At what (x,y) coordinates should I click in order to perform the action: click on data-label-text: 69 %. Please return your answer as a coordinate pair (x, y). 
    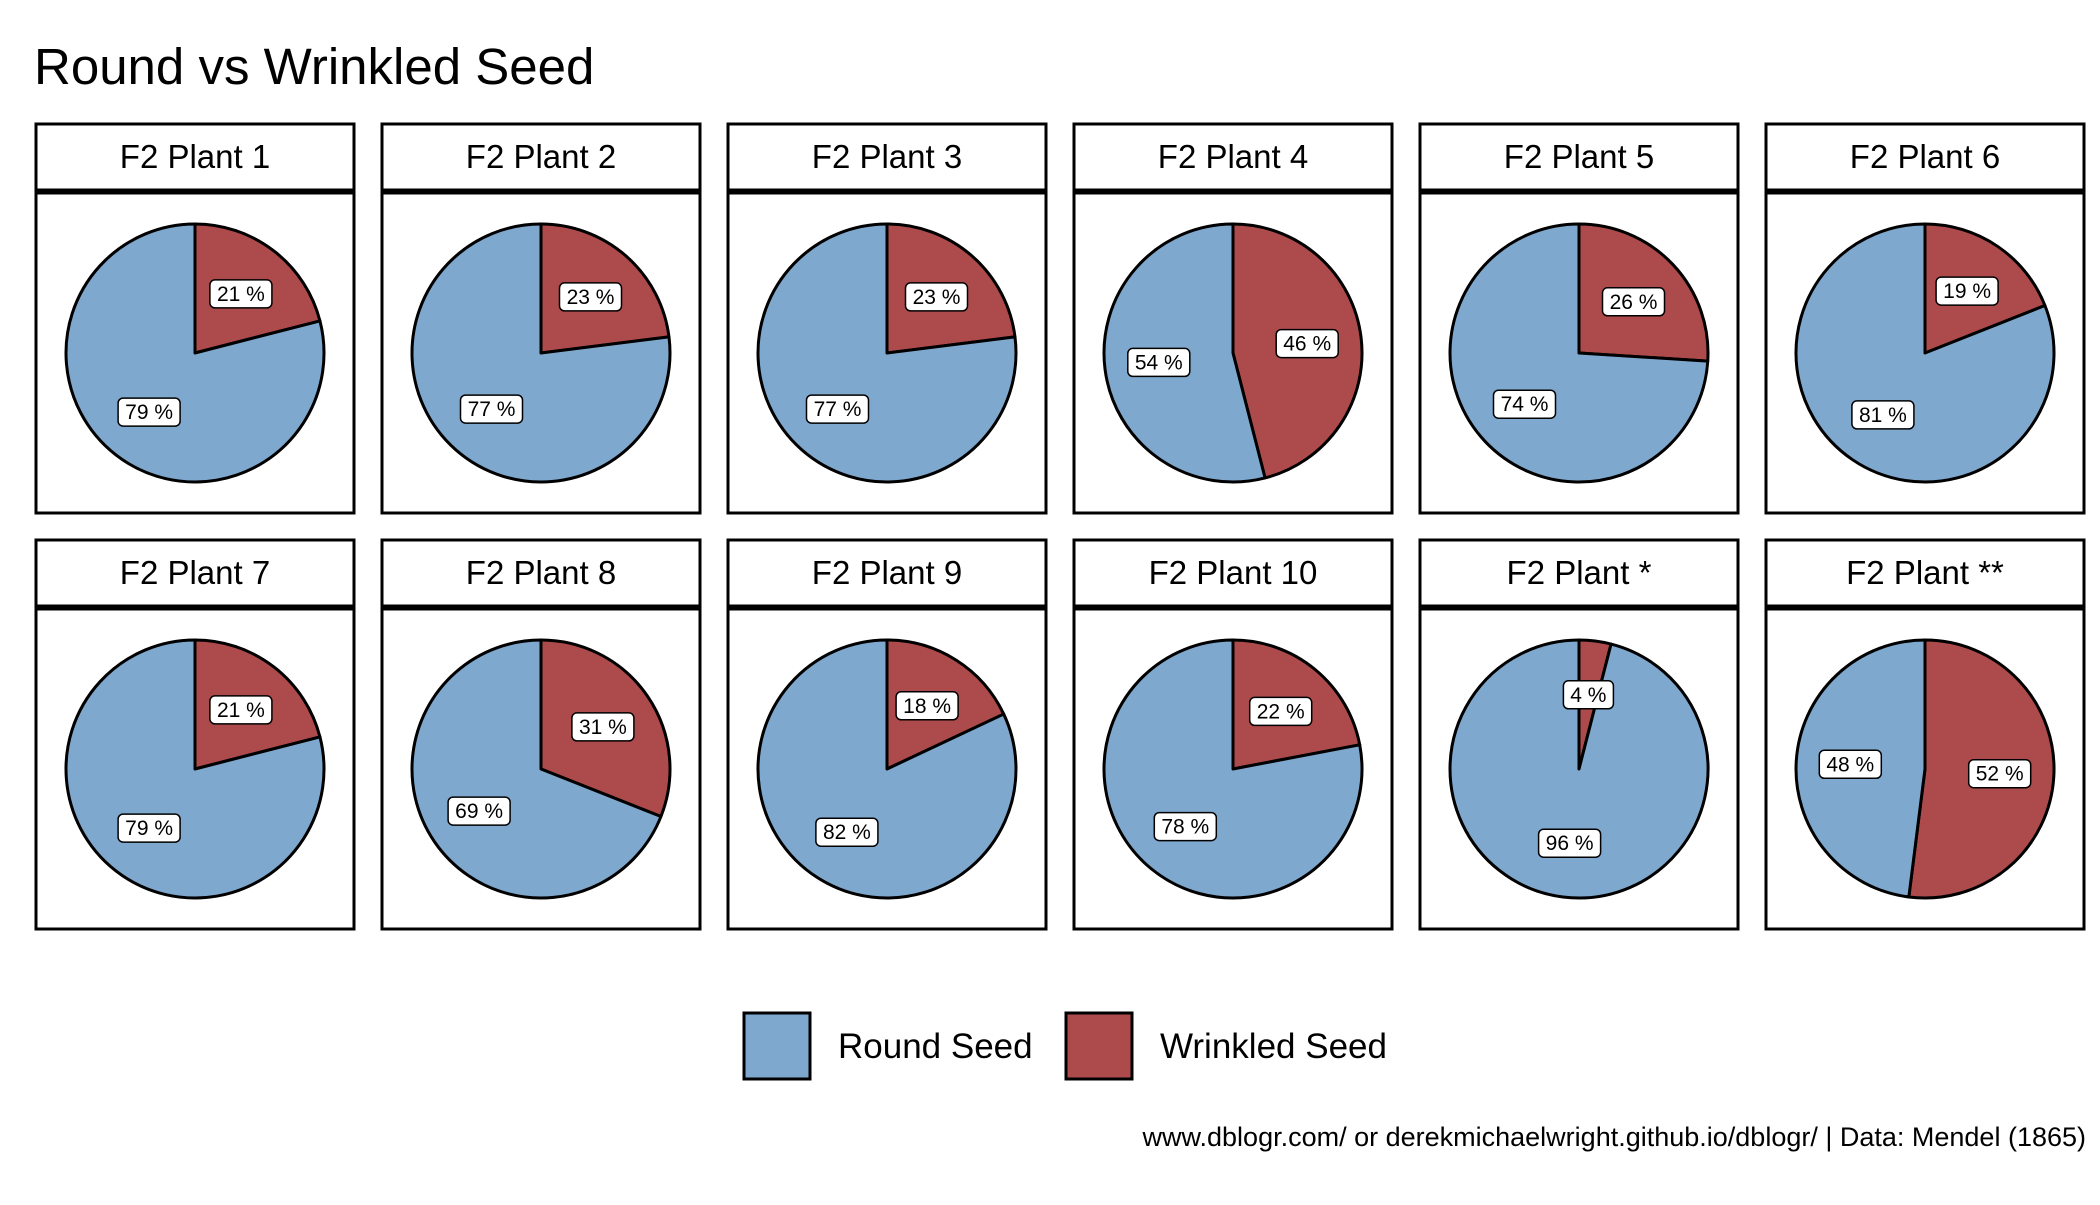
    Looking at the image, I should click on (479, 811).